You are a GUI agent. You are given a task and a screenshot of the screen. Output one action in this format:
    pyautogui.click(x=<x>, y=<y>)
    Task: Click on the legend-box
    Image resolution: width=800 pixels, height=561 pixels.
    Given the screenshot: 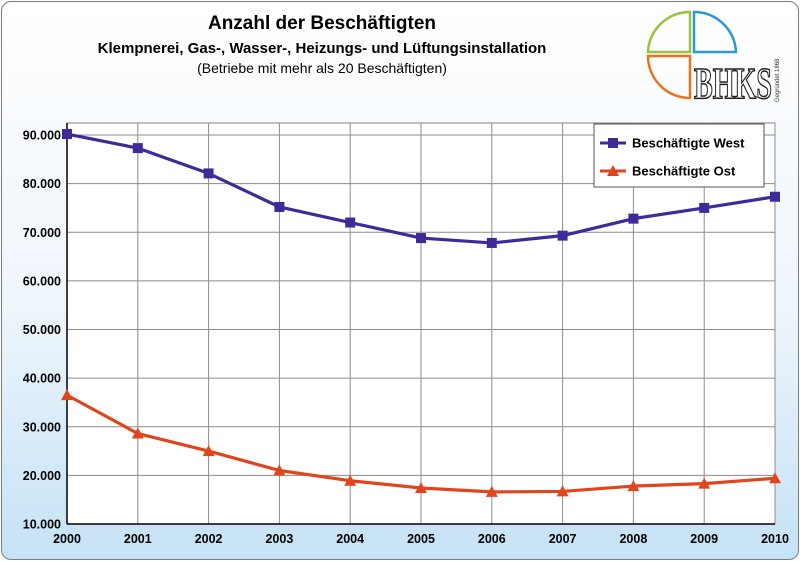 What is the action you would take?
    pyautogui.click(x=679, y=155)
    